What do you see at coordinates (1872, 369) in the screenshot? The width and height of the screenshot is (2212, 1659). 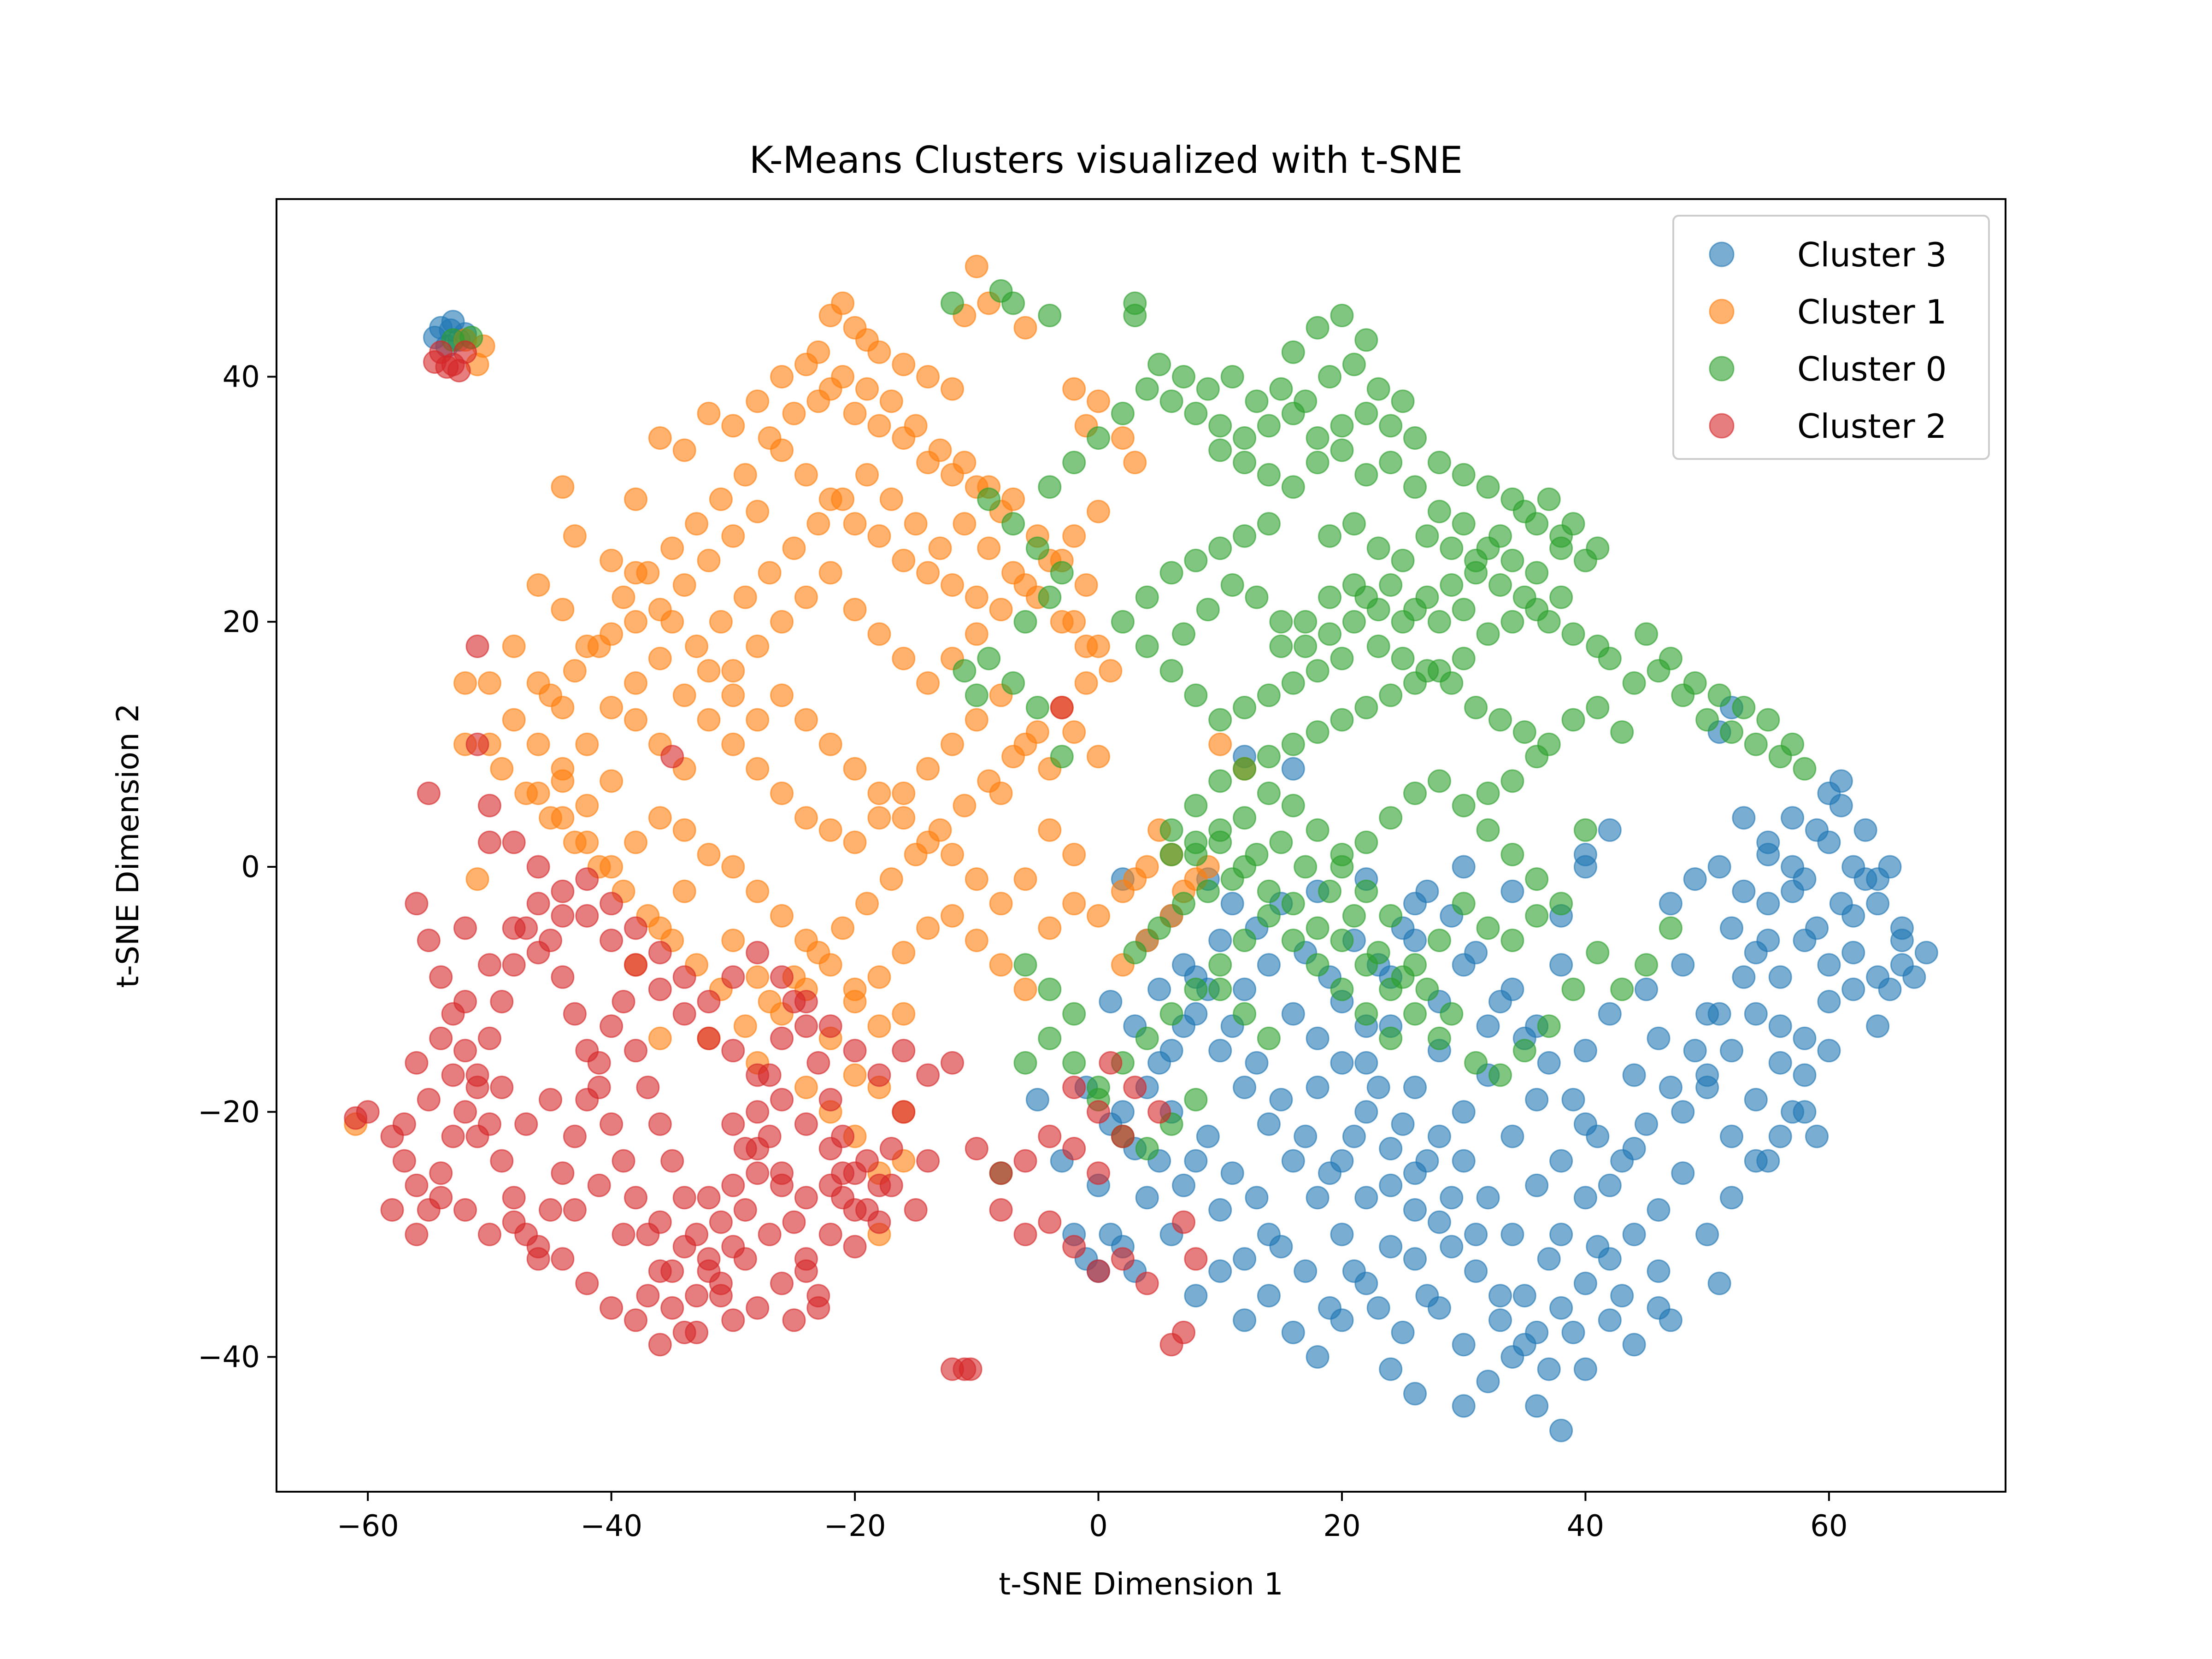 I see `legend-label: Cluster 0` at bounding box center [1872, 369].